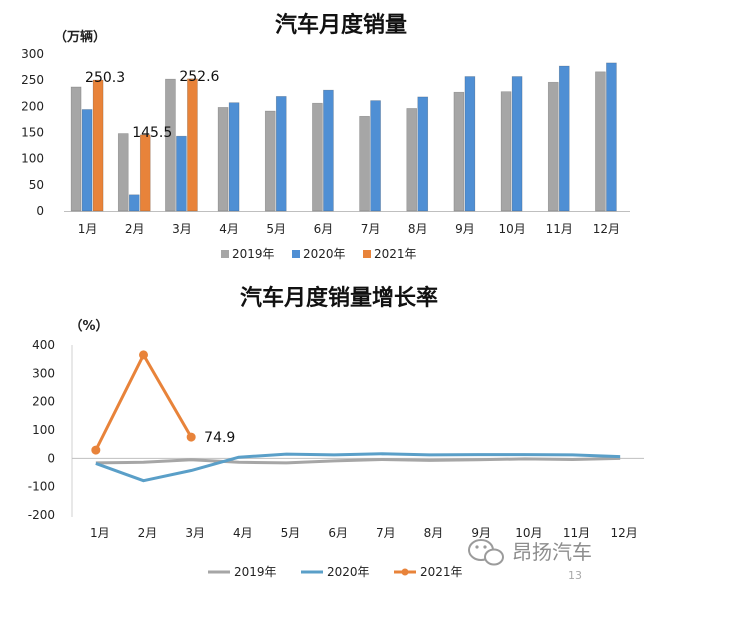 The width and height of the screenshot is (741, 620). I want to click on line-chart-y-unit: （%）, so click(88, 326).